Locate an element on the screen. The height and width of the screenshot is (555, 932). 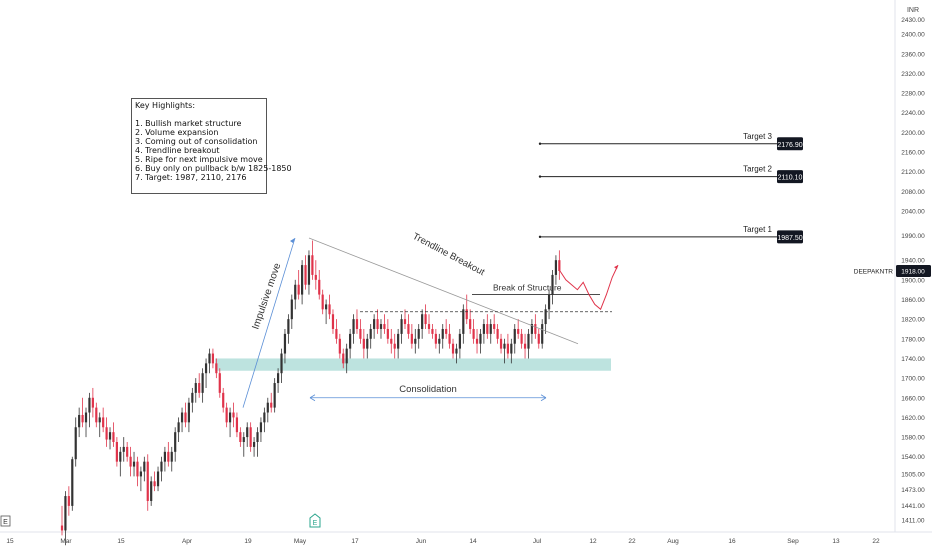
price-tick-label: 2200.00 is located at coordinates (913, 133).